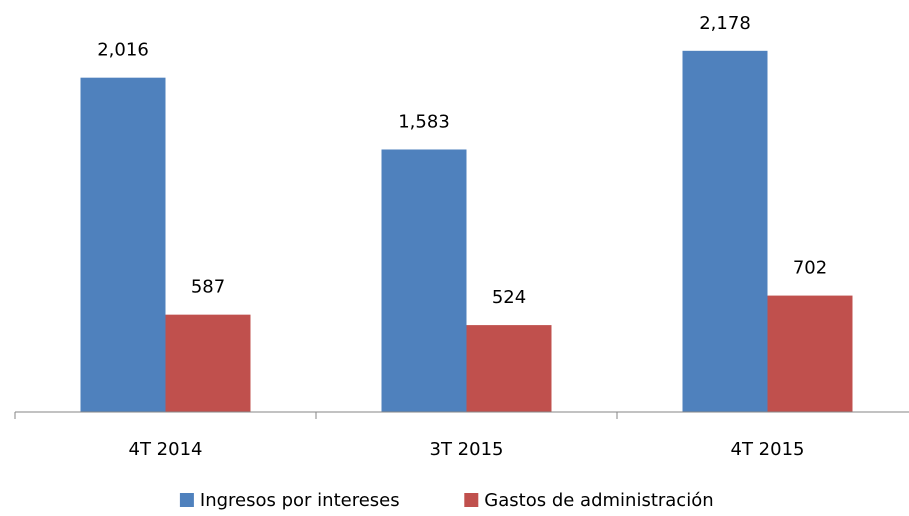 The height and width of the screenshot is (516, 909). I want to click on legend-label: Gastos de administración, so click(598, 500).